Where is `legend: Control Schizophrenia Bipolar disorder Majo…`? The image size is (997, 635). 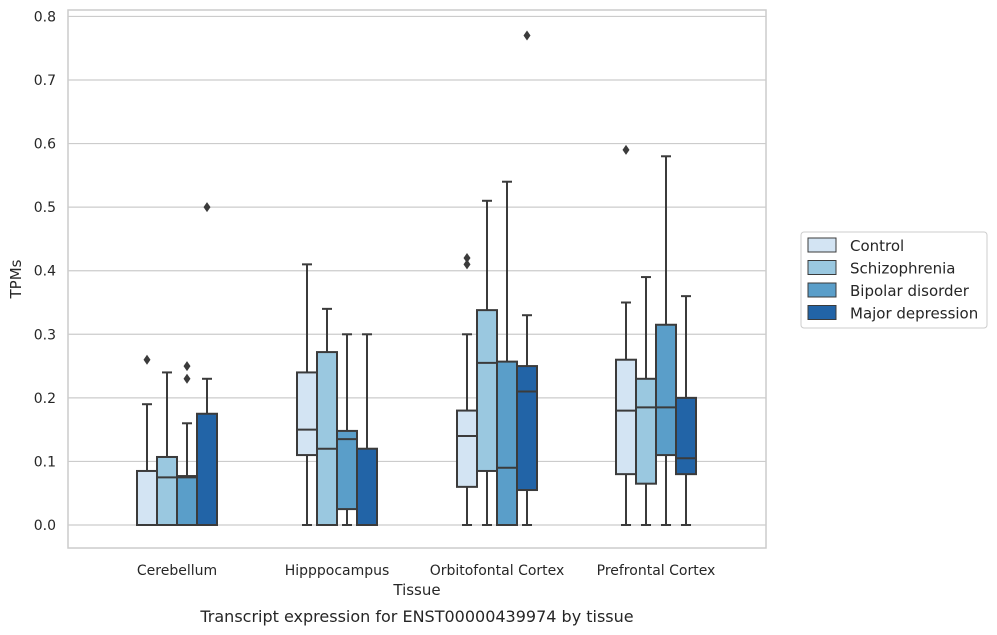 legend: Control Schizophrenia Bipolar disorder Majo… is located at coordinates (894, 280).